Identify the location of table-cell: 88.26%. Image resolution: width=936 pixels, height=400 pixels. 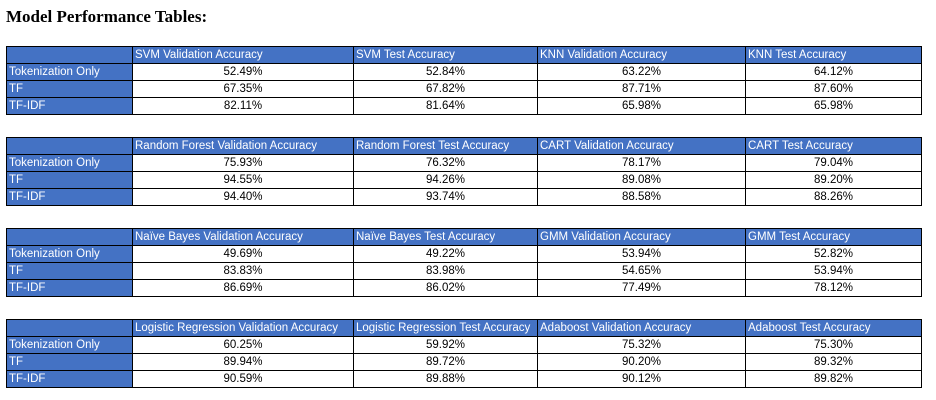
(833, 197).